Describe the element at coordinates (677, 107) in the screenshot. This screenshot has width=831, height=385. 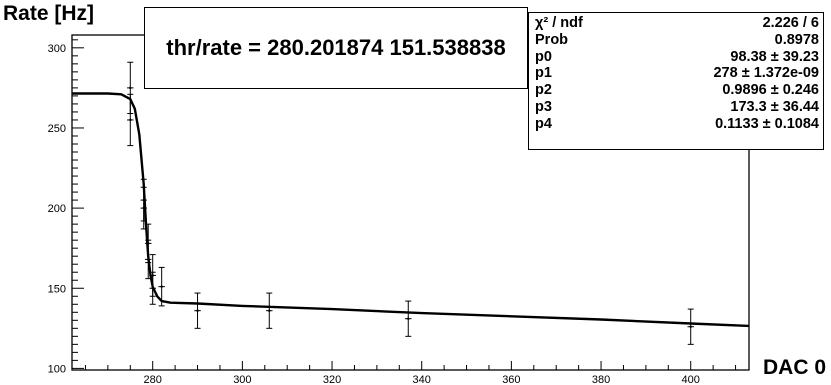
I see `stats-row: p3 173.3 ± 36.44` at that location.